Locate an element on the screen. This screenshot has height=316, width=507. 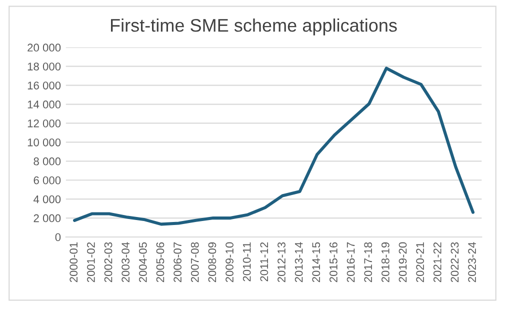
x-tick-label: 2000-01 is located at coordinates (74, 262).